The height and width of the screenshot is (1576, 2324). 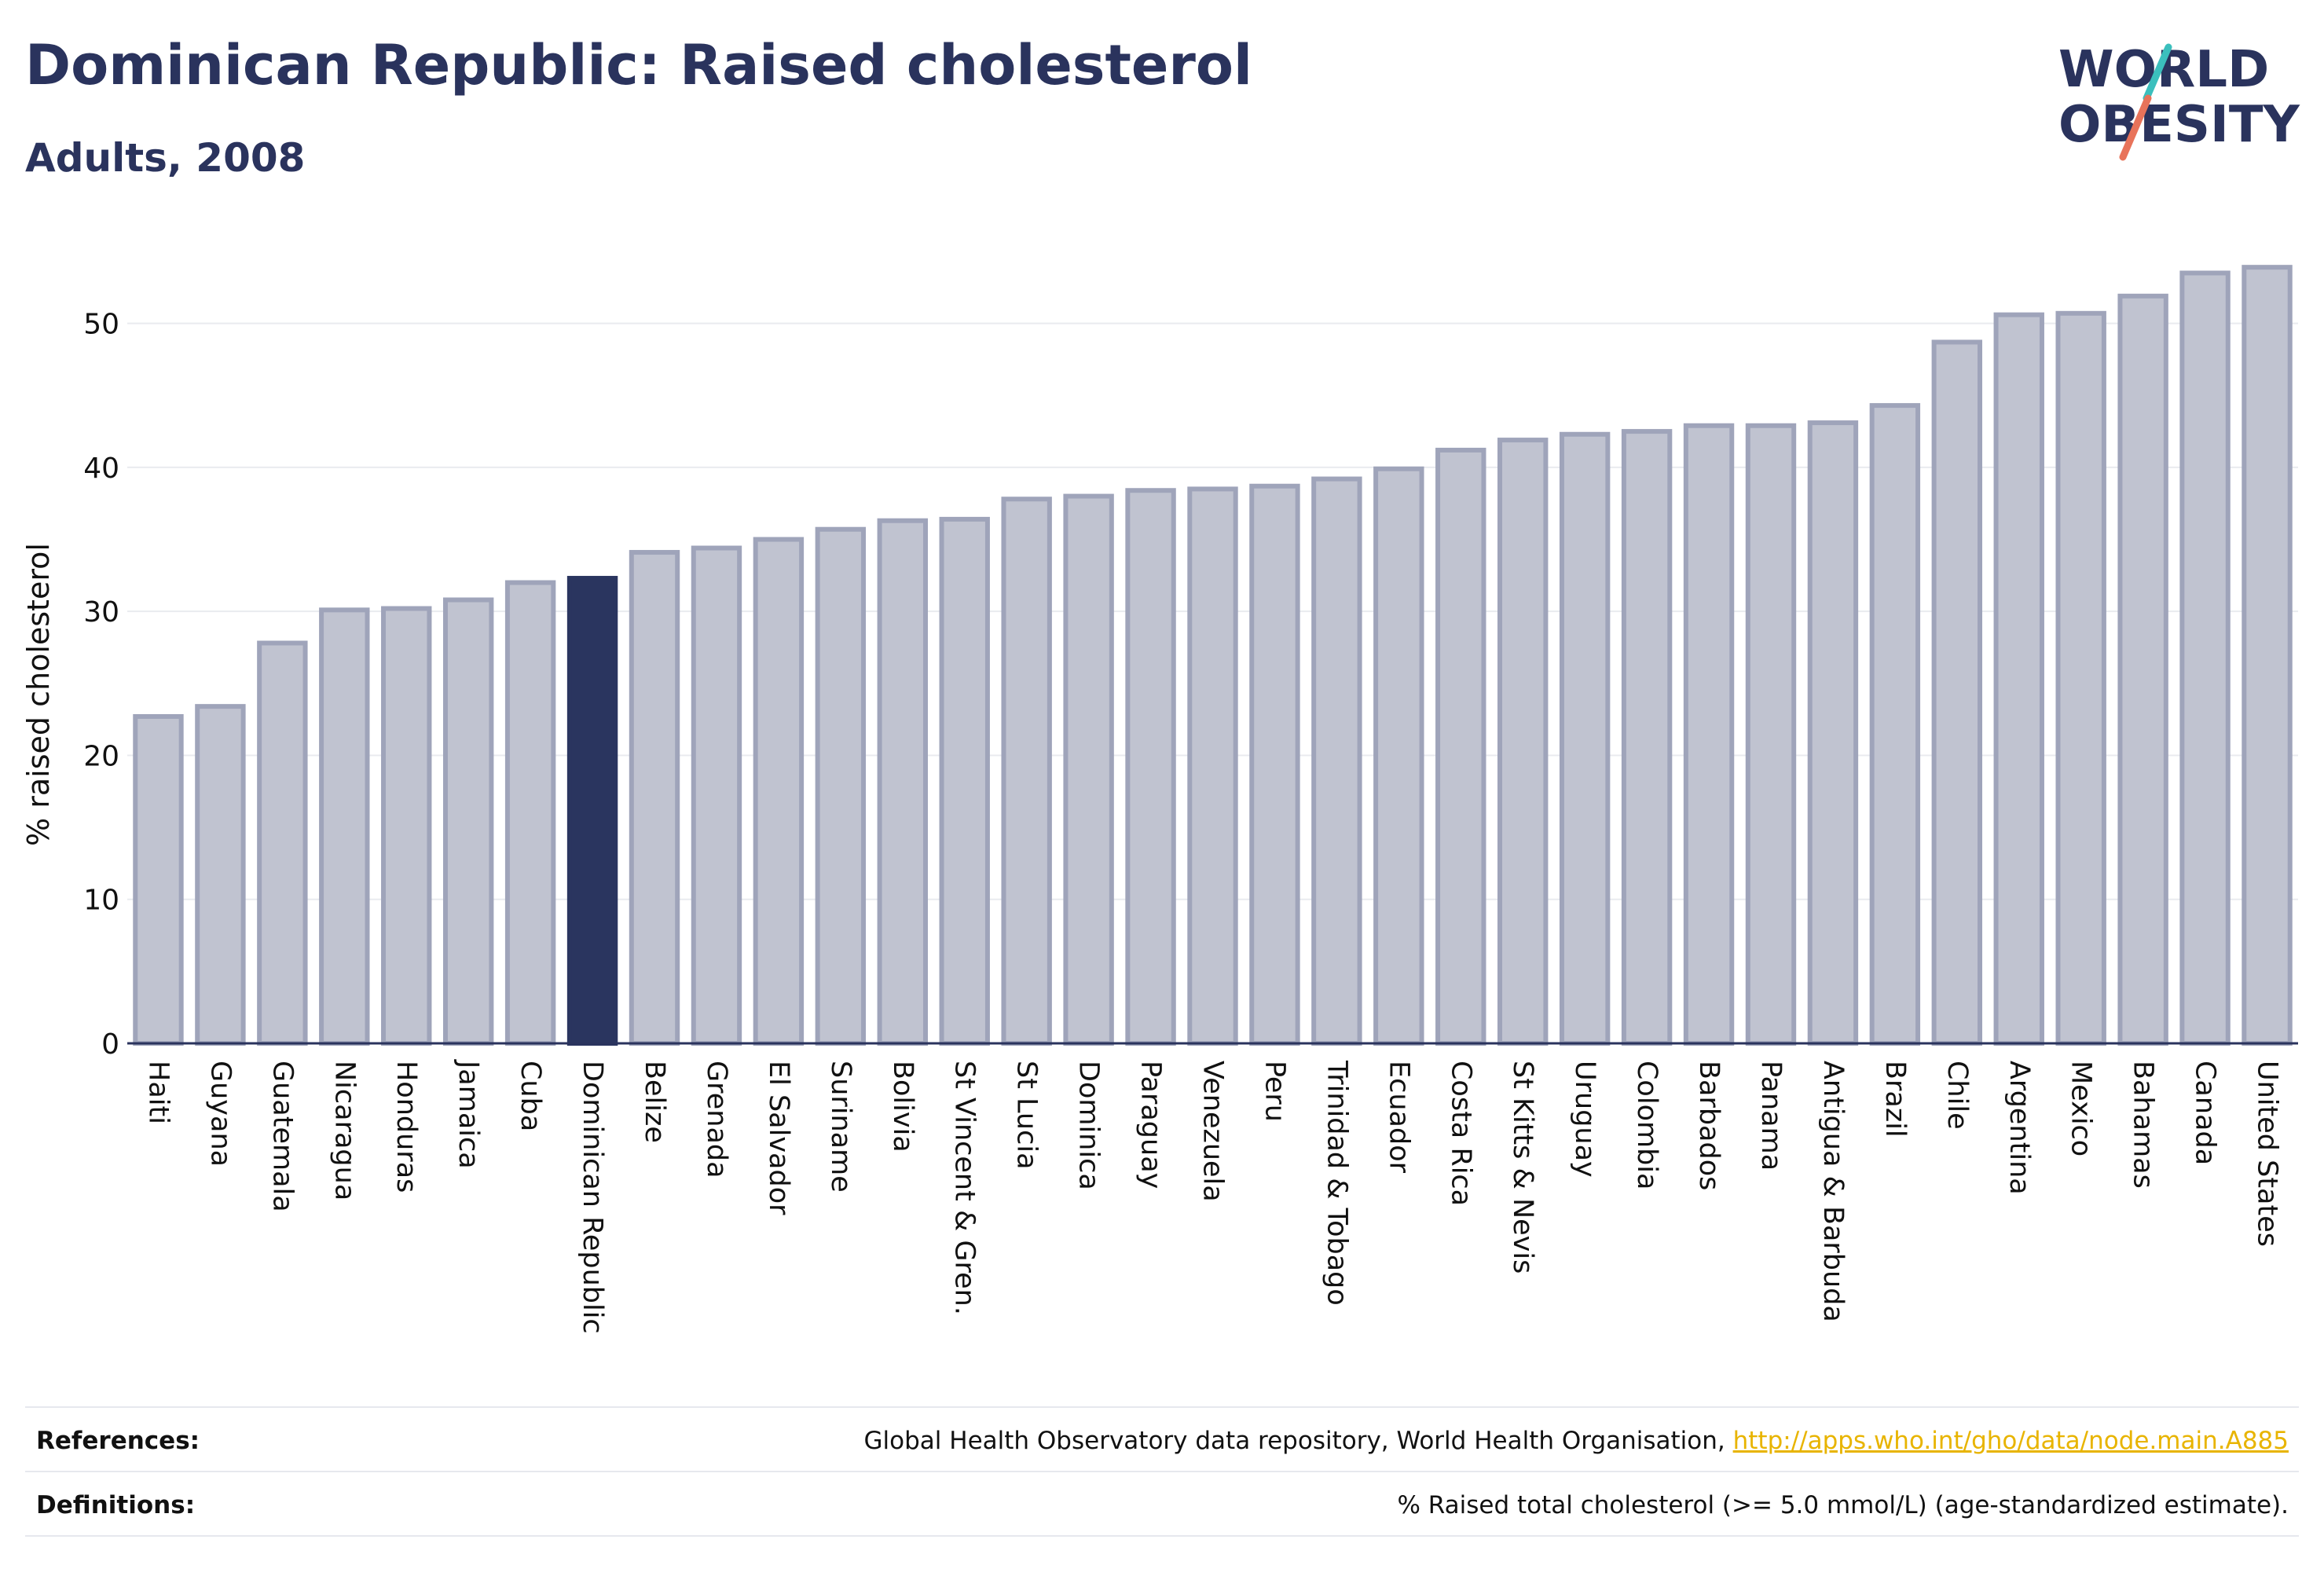 I want to click on x-tick-label: Belize, so click(x=654, y=1102).